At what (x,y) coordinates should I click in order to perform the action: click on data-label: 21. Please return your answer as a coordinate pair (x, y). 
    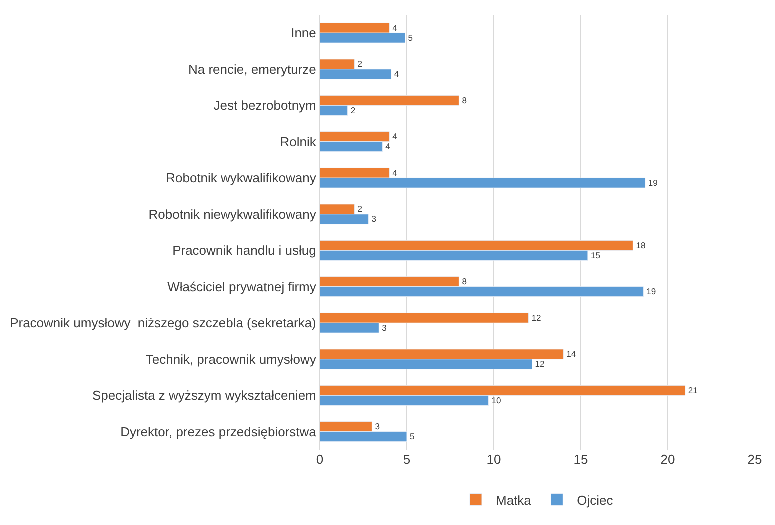
    Looking at the image, I should click on (693, 390).